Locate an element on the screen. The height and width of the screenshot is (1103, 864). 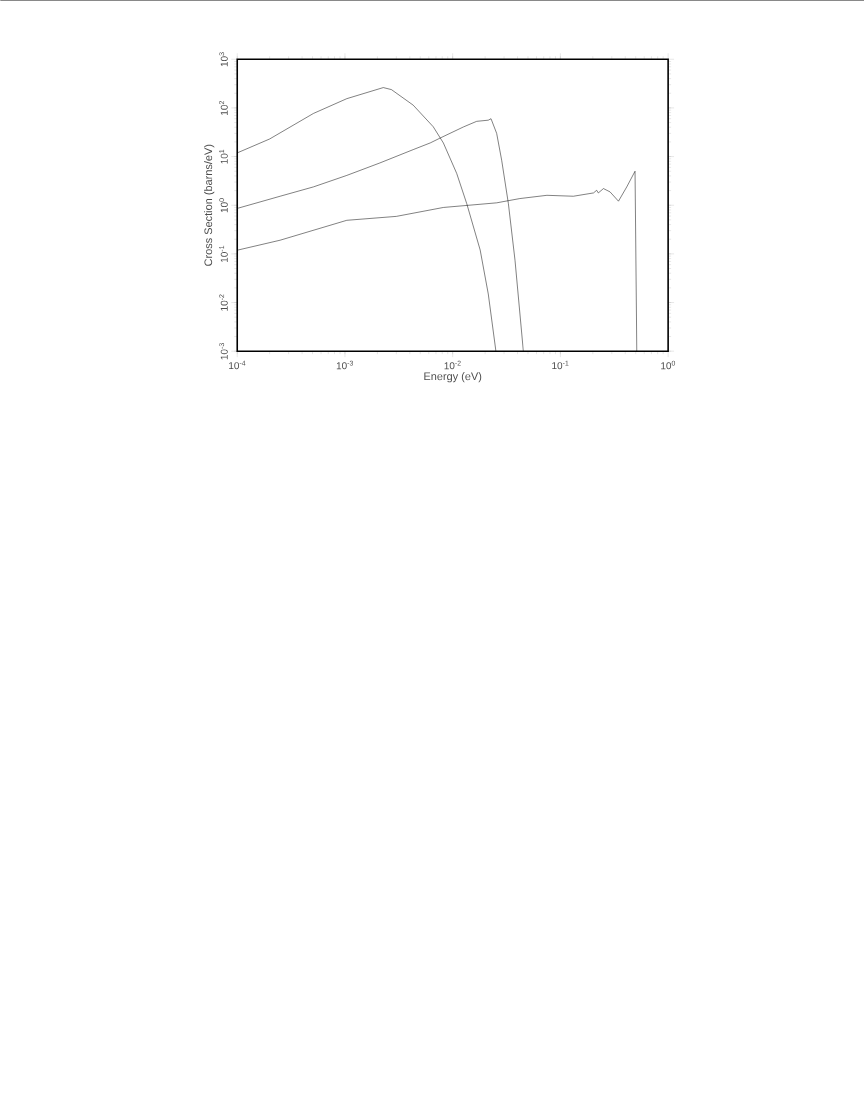
x-tick-label: 10$^{-4}$ is located at coordinates (237, 365).